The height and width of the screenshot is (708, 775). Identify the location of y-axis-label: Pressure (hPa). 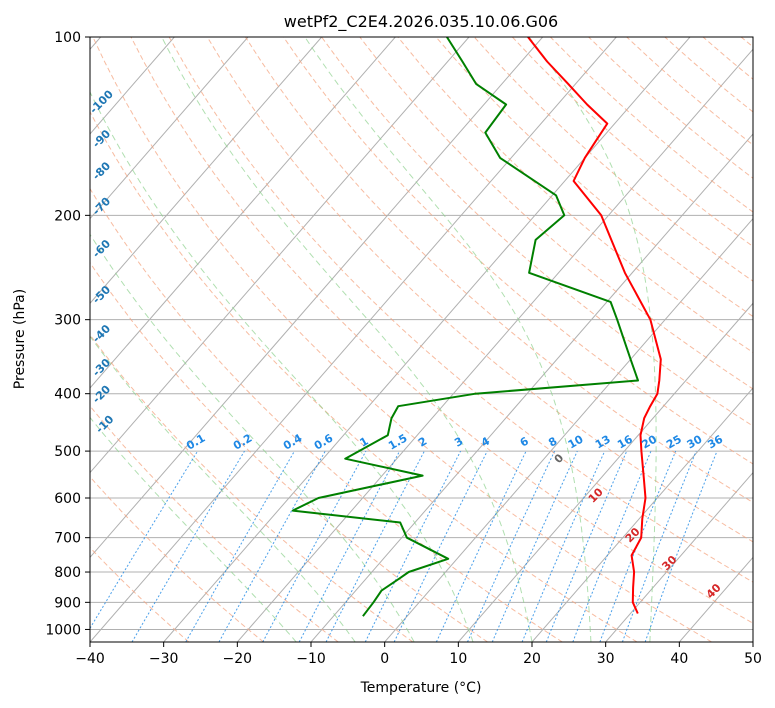
(20, 339).